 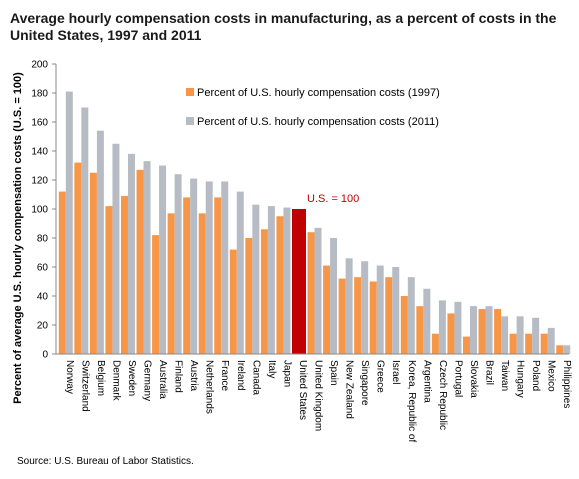 What do you see at coordinates (457, 378) in the screenshot?
I see `x-tick-label: Portugal` at bounding box center [457, 378].